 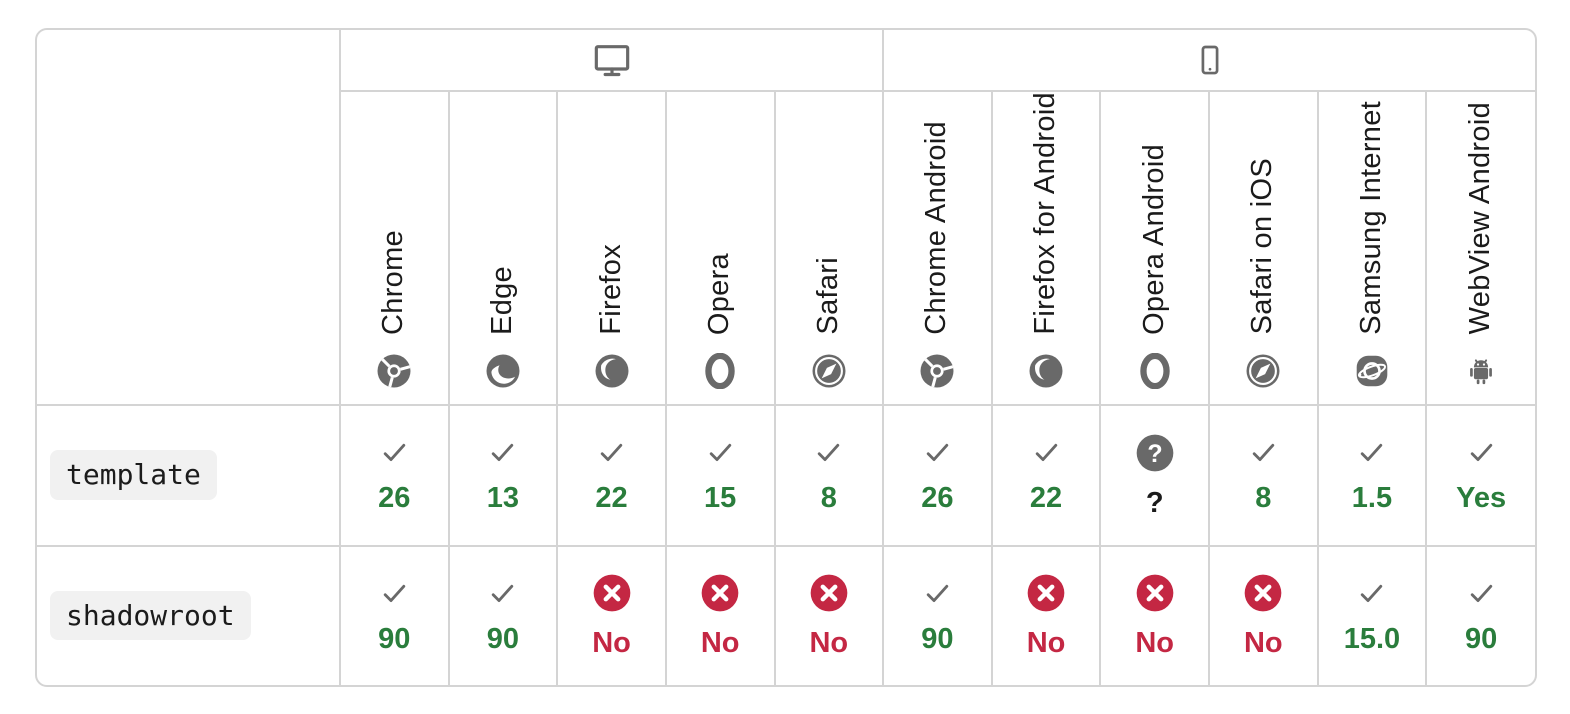 I want to click on samsung-internet-icon, so click(x=1372, y=371).